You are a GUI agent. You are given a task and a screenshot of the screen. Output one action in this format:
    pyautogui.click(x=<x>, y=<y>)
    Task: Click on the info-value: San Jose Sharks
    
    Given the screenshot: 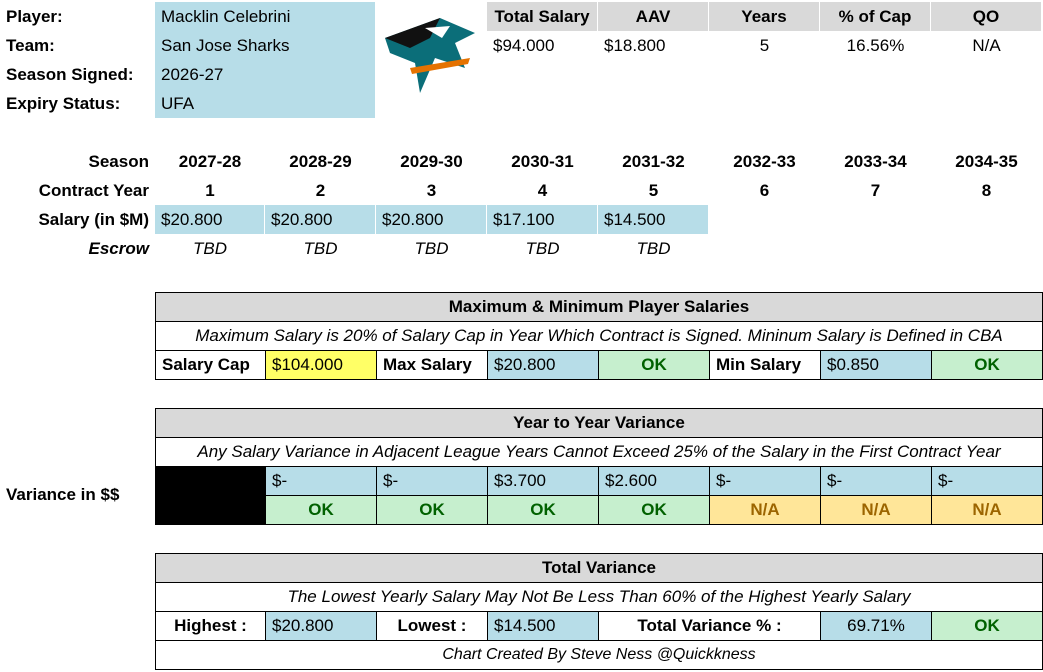 What is the action you would take?
    pyautogui.click(x=265, y=45)
    